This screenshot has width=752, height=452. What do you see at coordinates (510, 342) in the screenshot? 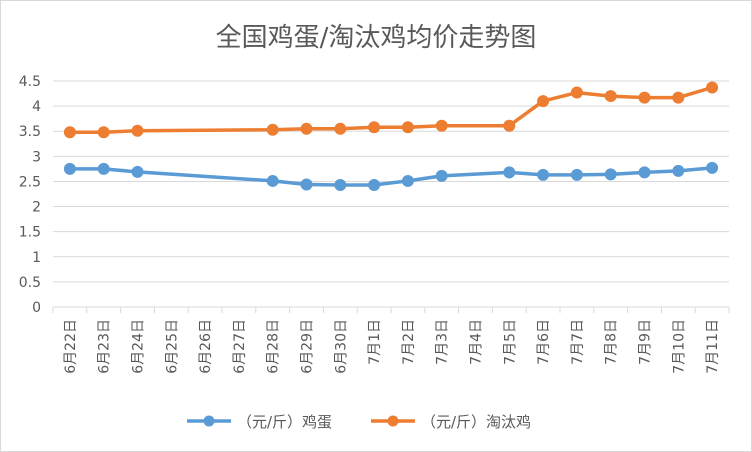
I see `x-tick-label: 7月5日` at bounding box center [510, 342].